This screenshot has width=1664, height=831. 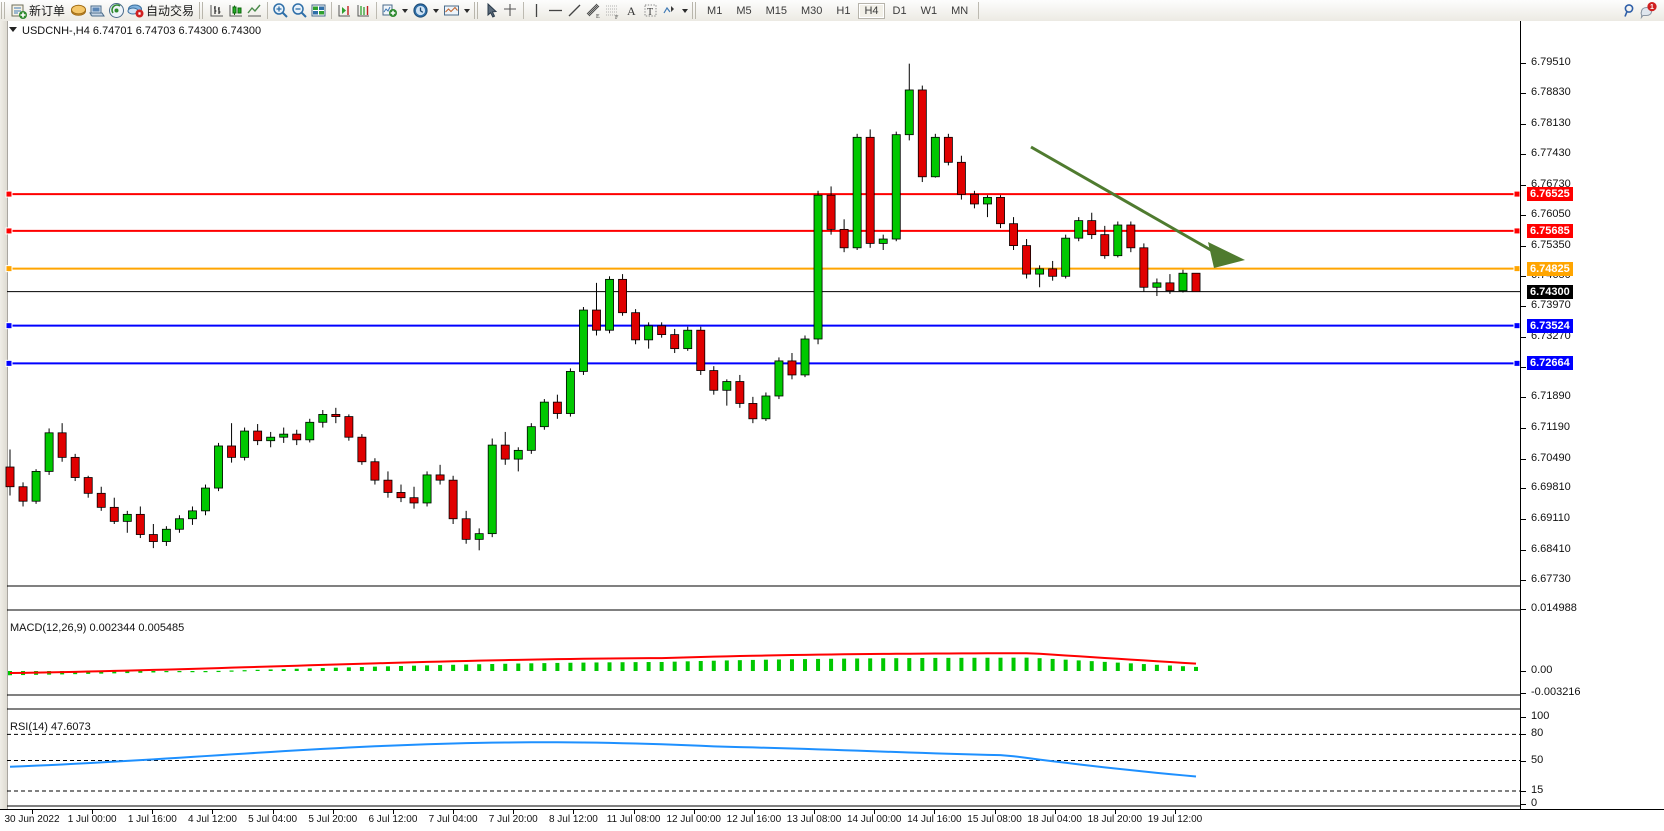 What do you see at coordinates (436, 10) in the screenshot?
I see `periods-dropdown-caret` at bounding box center [436, 10].